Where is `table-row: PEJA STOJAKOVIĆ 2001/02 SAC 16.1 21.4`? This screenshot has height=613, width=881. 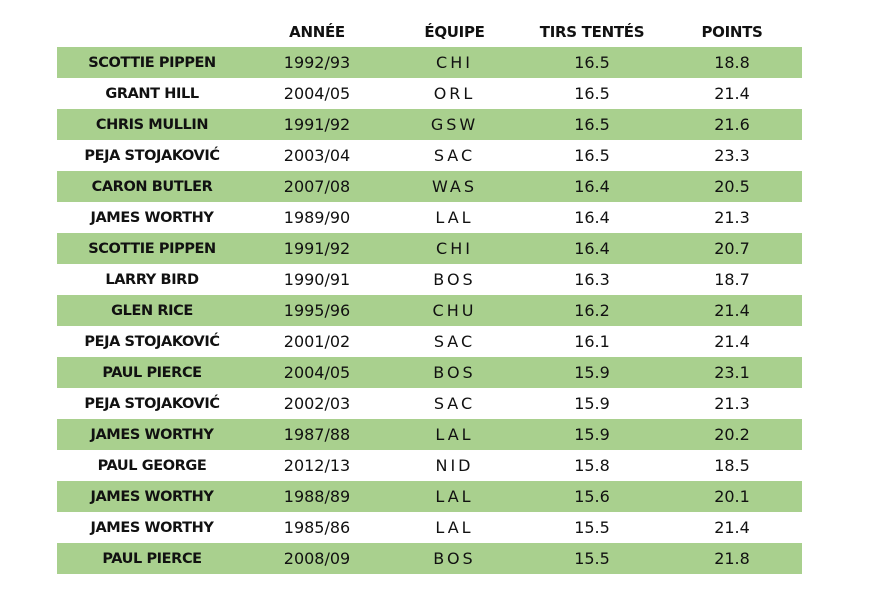
table-row: PEJA STOJAKOVIĆ 2001/02 SAC 16.1 21.4 is located at coordinates (429, 341).